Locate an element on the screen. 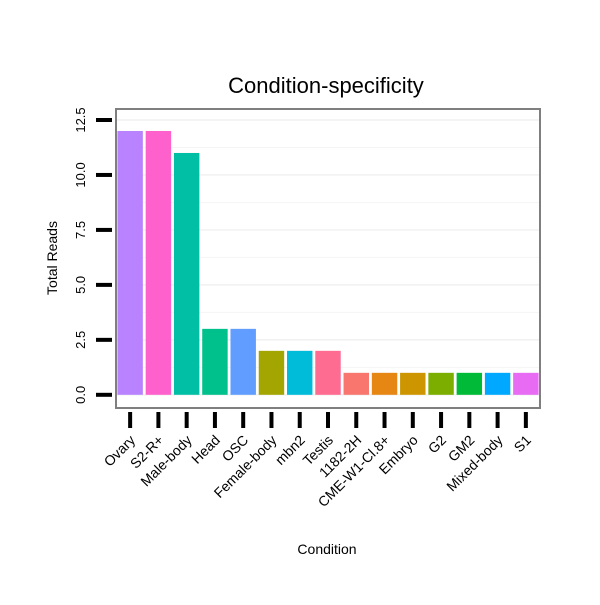 This screenshot has width=600, height=605. bar-gm2 is located at coordinates (469, 383).